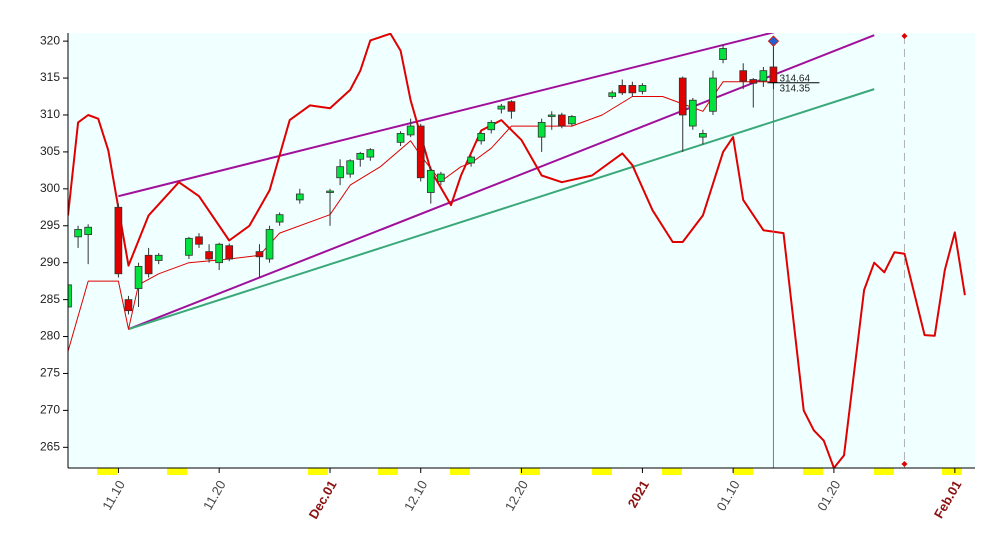  Describe the element at coordinates (50, 151) in the screenshot. I see `y-tick-label: 305` at that location.